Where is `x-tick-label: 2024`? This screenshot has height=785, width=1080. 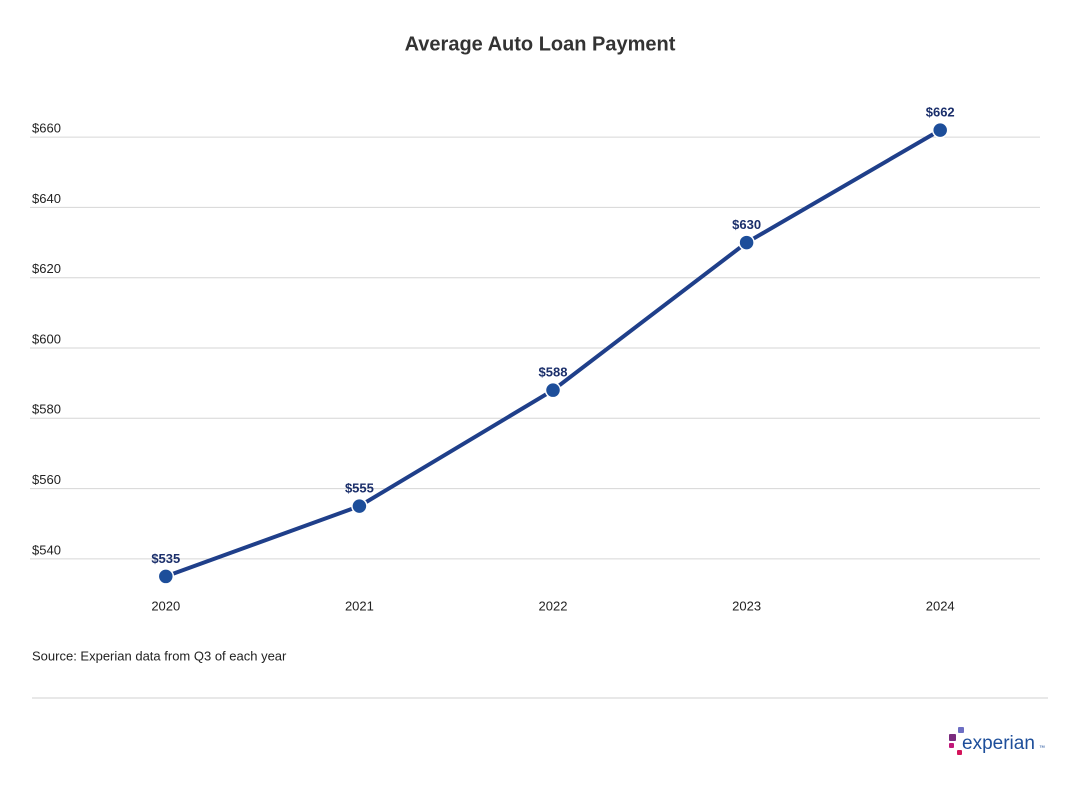 x-tick-label: 2024 is located at coordinates (940, 605).